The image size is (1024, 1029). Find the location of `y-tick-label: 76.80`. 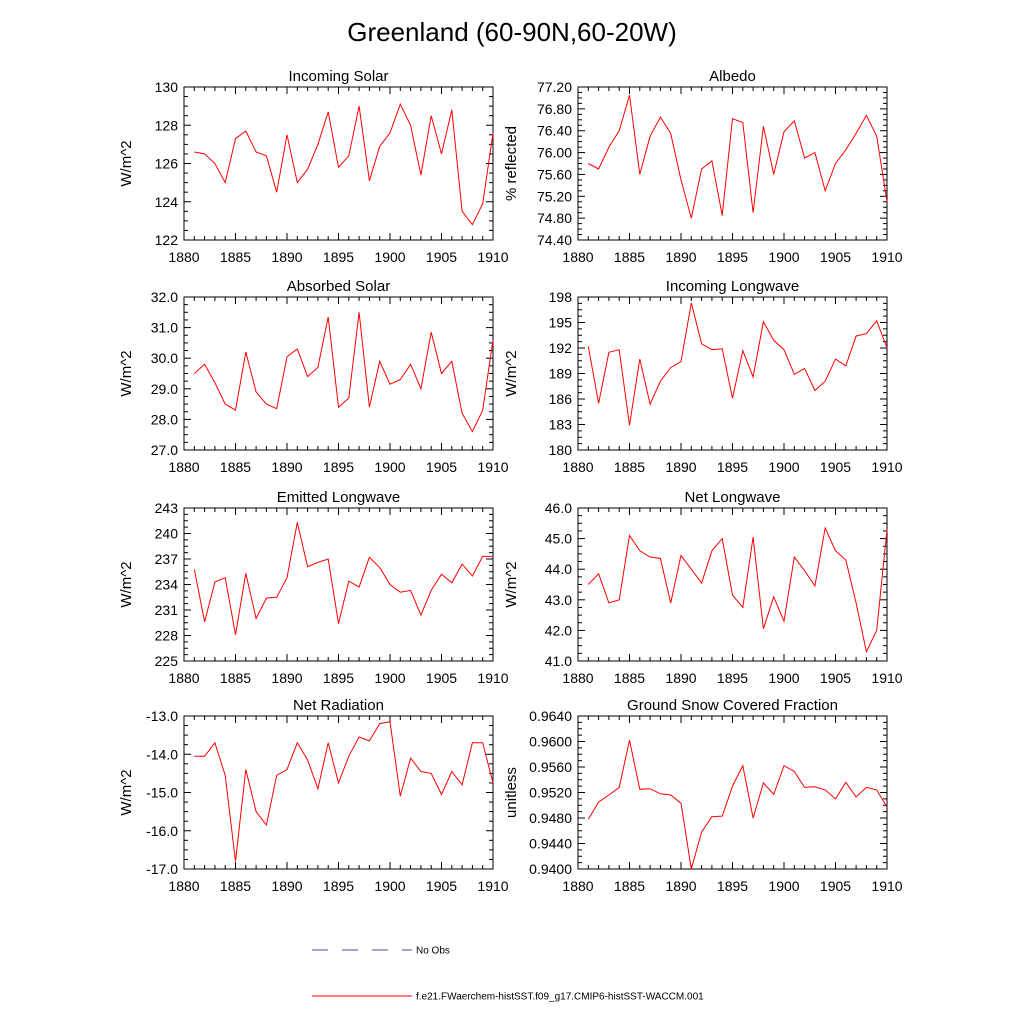

y-tick-label: 76.80 is located at coordinates (554, 109).